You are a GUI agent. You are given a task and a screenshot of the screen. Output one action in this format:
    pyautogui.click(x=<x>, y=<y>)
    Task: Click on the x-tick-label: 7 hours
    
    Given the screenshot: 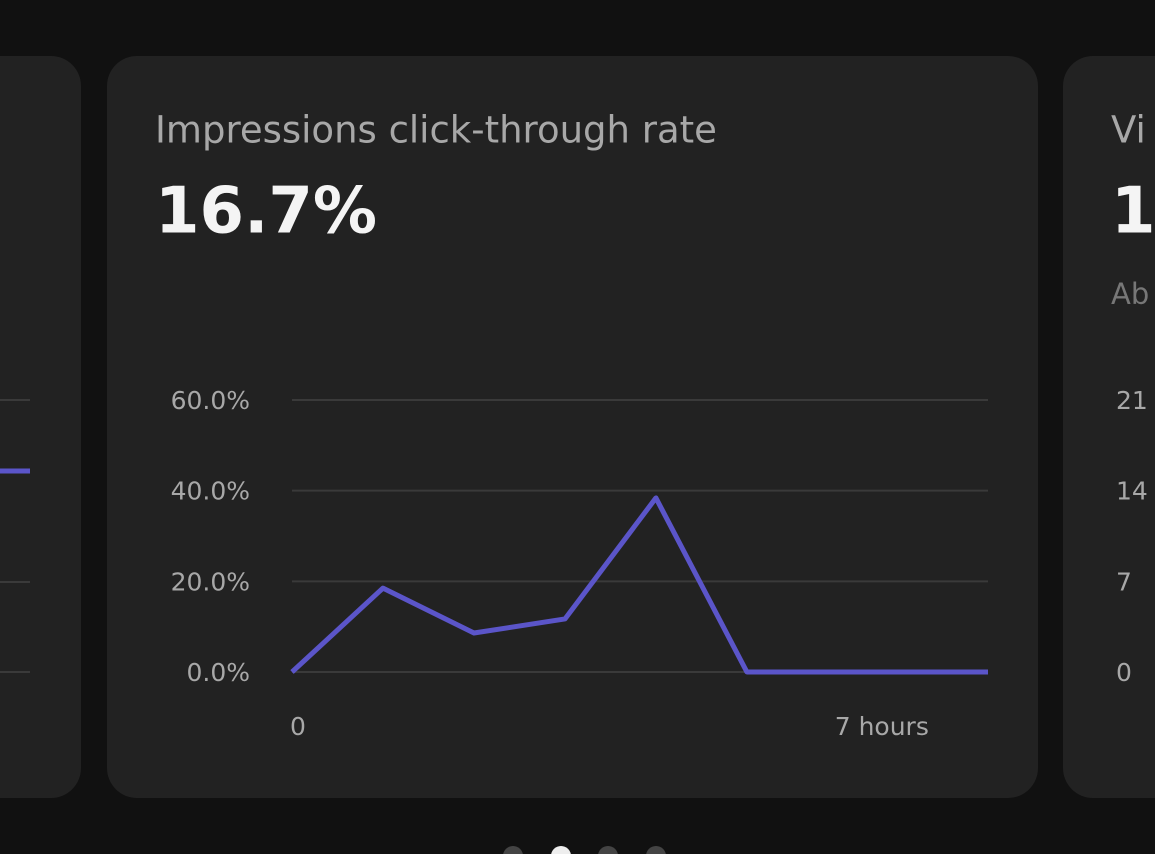 What is the action you would take?
    pyautogui.click(x=882, y=726)
    